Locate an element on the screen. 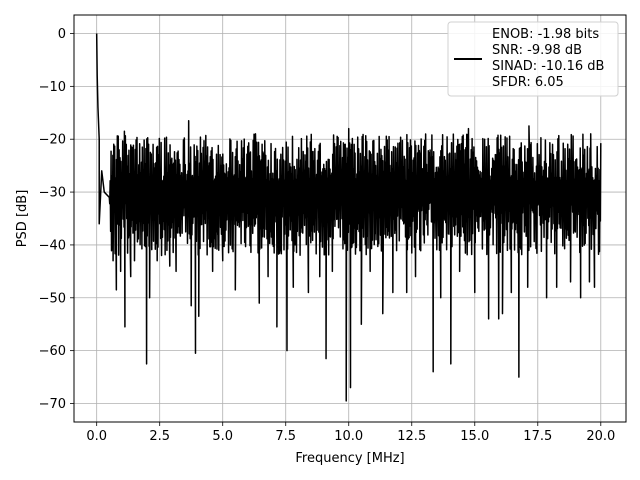 This screenshot has width=640, height=480. y-tick-label: −60 is located at coordinates (52, 351).